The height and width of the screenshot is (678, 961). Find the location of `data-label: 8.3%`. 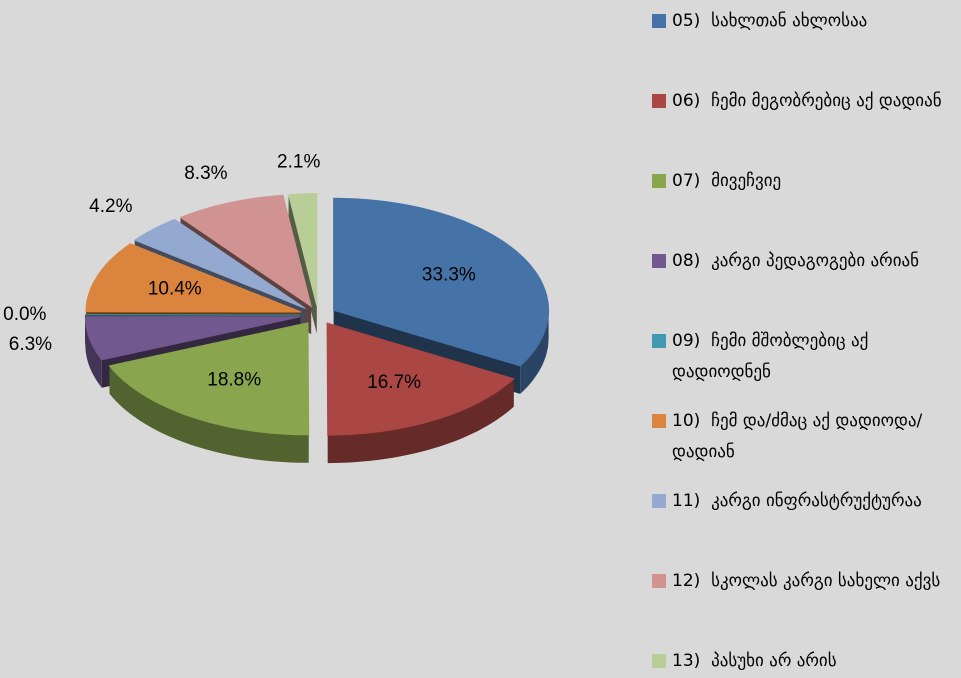

data-label: 8.3% is located at coordinates (205, 173).